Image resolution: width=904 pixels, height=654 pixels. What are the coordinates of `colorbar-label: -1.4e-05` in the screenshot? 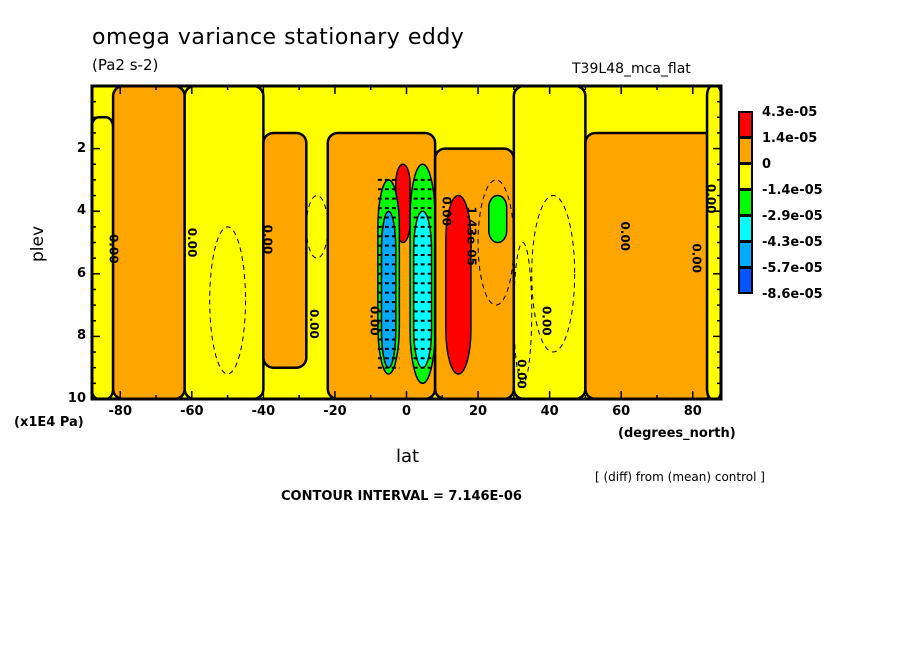 It's located at (792, 190).